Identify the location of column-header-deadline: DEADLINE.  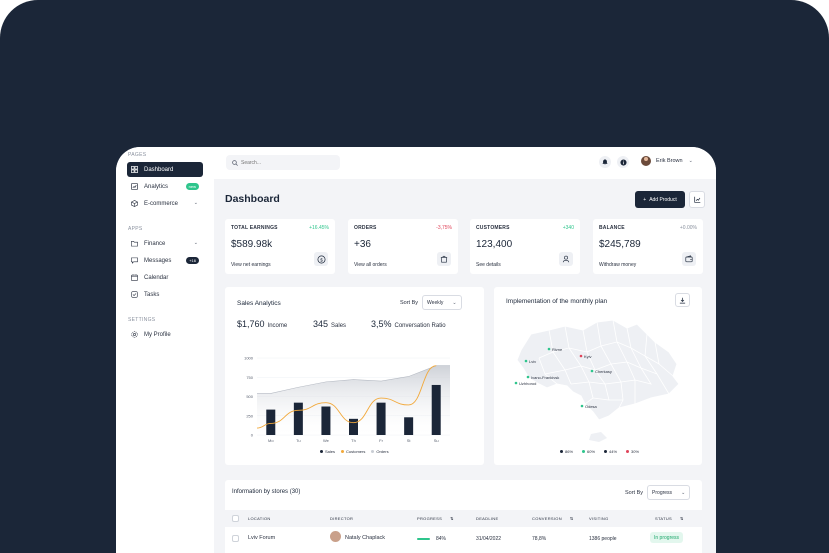
(487, 518).